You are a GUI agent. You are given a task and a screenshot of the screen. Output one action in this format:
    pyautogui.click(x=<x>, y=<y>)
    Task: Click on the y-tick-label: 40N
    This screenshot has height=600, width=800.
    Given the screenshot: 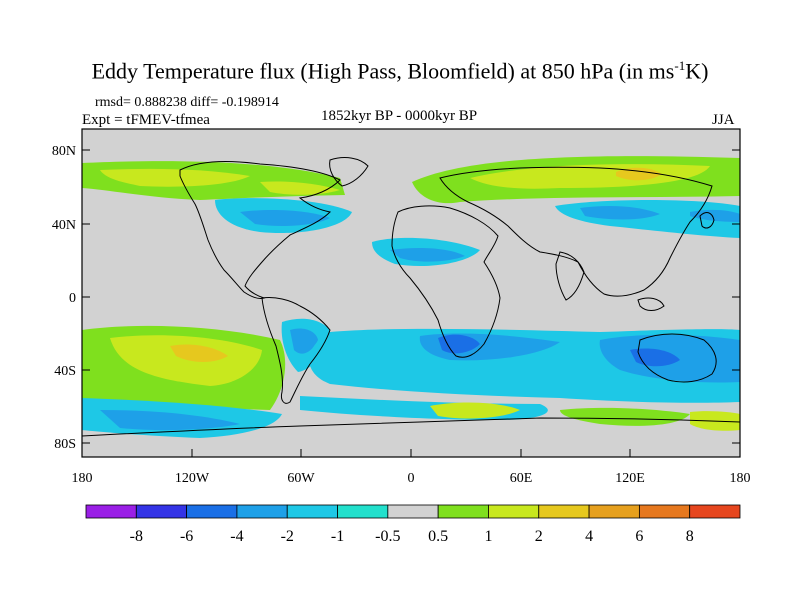 What is the action you would take?
    pyautogui.click(x=64, y=225)
    